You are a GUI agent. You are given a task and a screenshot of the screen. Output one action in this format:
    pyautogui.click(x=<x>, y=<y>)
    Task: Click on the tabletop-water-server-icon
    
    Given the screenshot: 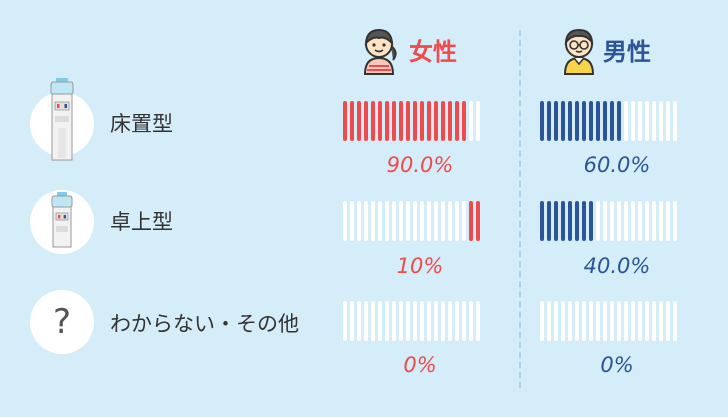 What is the action you would take?
    pyautogui.click(x=62, y=220)
    